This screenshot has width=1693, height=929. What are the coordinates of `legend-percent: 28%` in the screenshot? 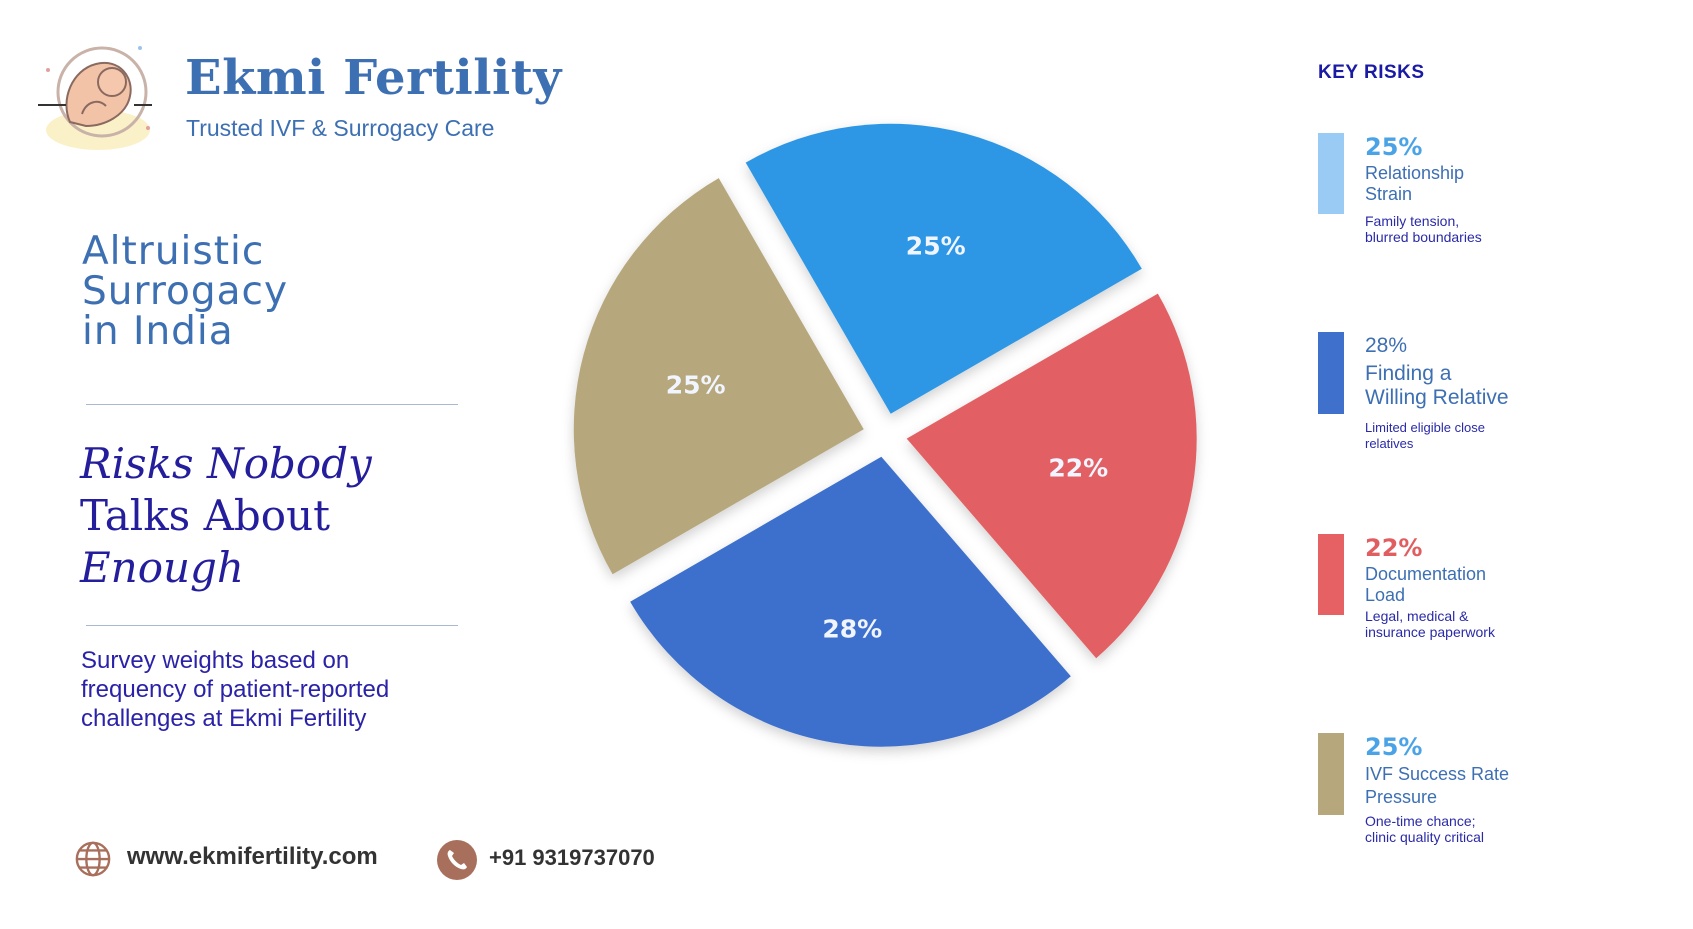 It's located at (1386, 345).